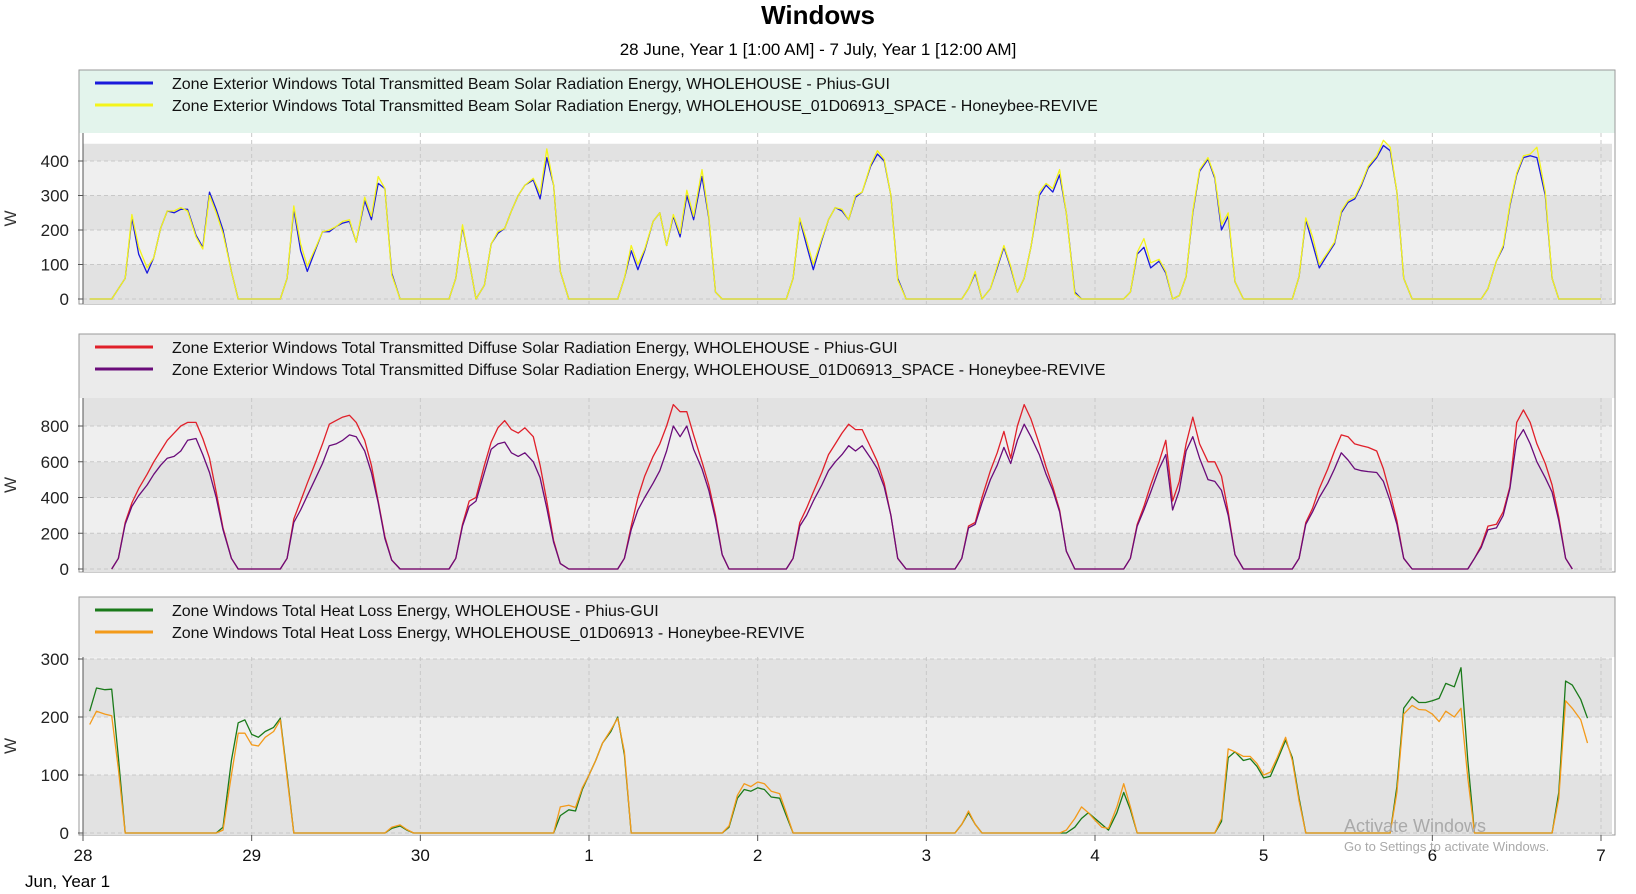  I want to click on y-tick-label: 600, so click(55, 462).